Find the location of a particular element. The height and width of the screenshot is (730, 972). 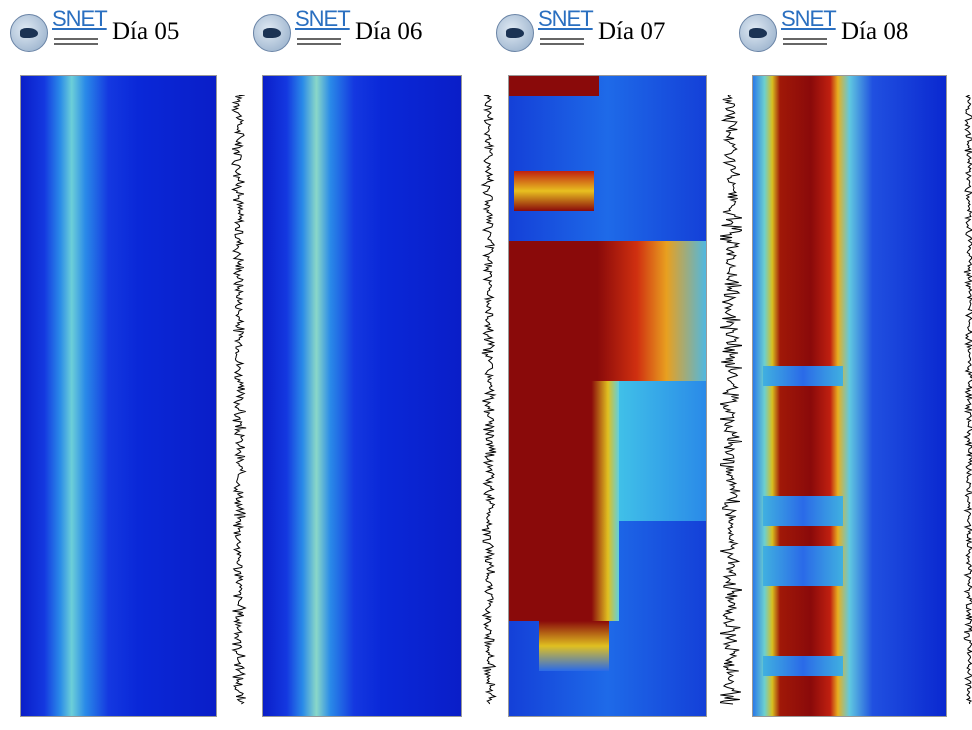

day-label: Día 06 is located at coordinates (389, 31).